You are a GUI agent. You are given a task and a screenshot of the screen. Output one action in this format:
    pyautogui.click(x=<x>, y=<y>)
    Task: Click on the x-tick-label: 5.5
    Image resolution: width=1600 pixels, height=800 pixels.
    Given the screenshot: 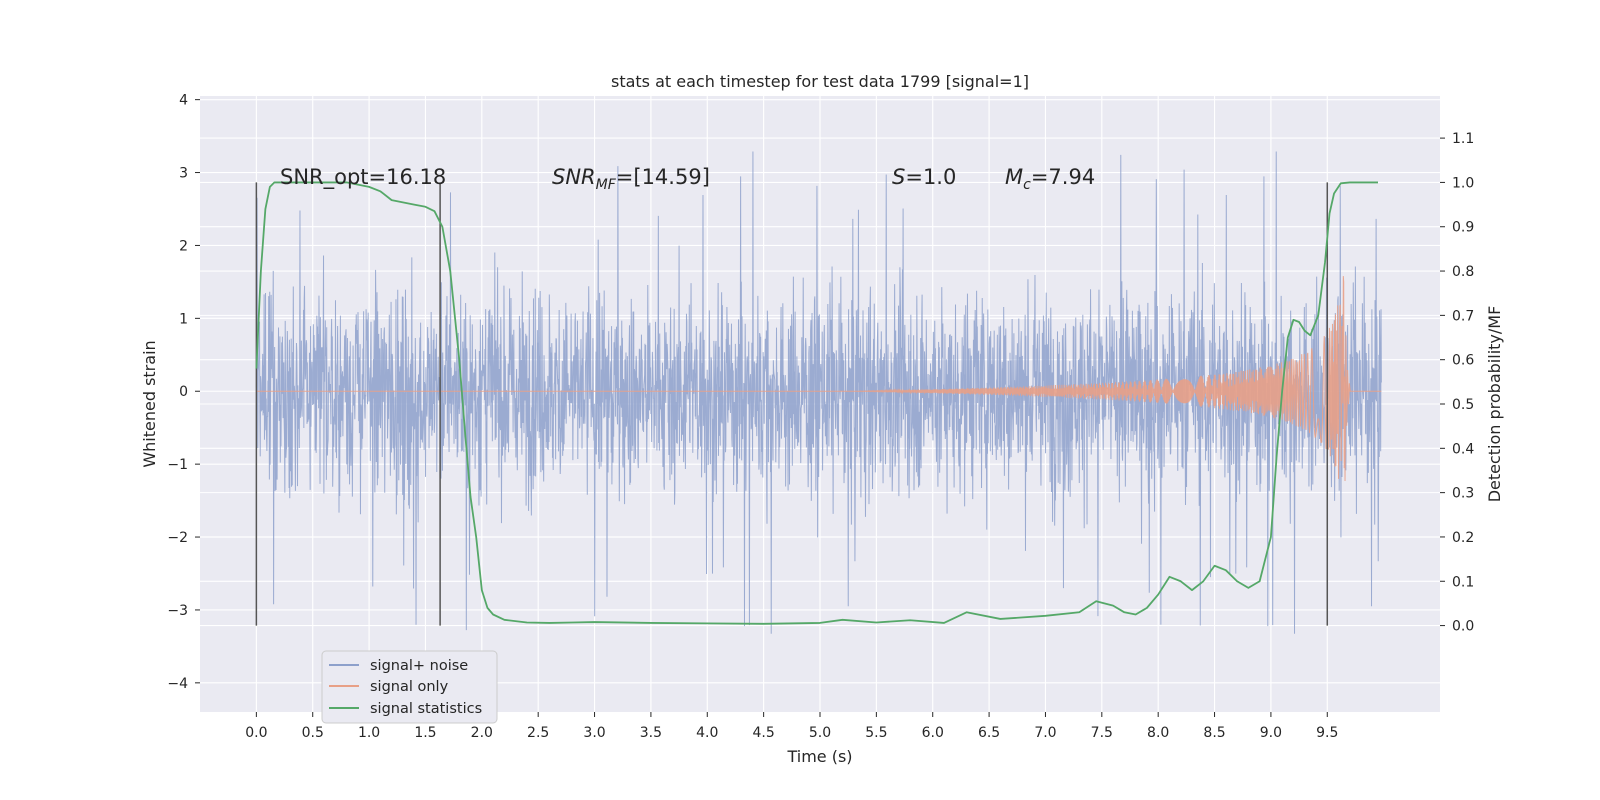 What is the action you would take?
    pyautogui.click(x=876, y=733)
    